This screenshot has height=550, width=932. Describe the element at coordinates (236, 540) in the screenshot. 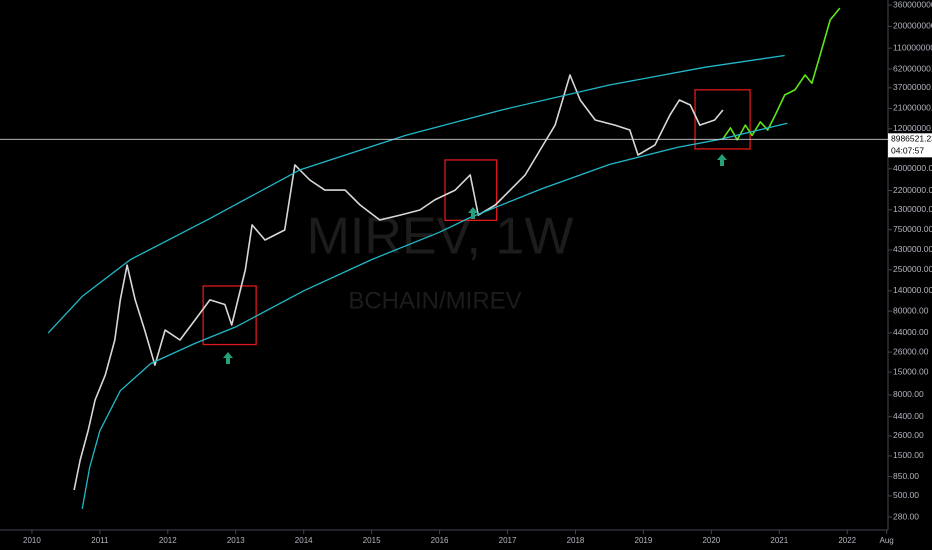

I see `x-tick-label: 2013` at that location.